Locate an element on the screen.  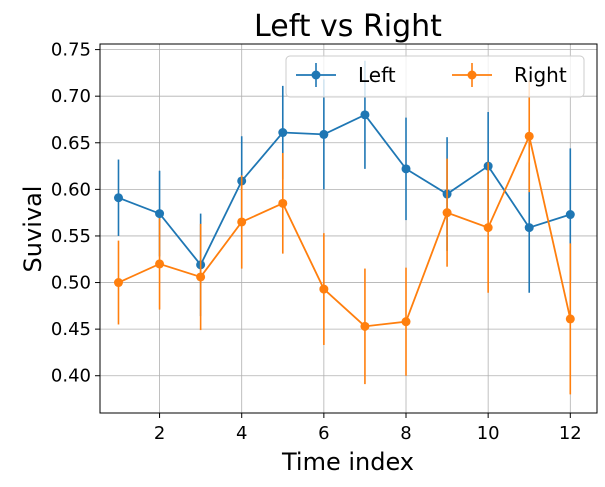
legend: Left Right is located at coordinates (435, 76).